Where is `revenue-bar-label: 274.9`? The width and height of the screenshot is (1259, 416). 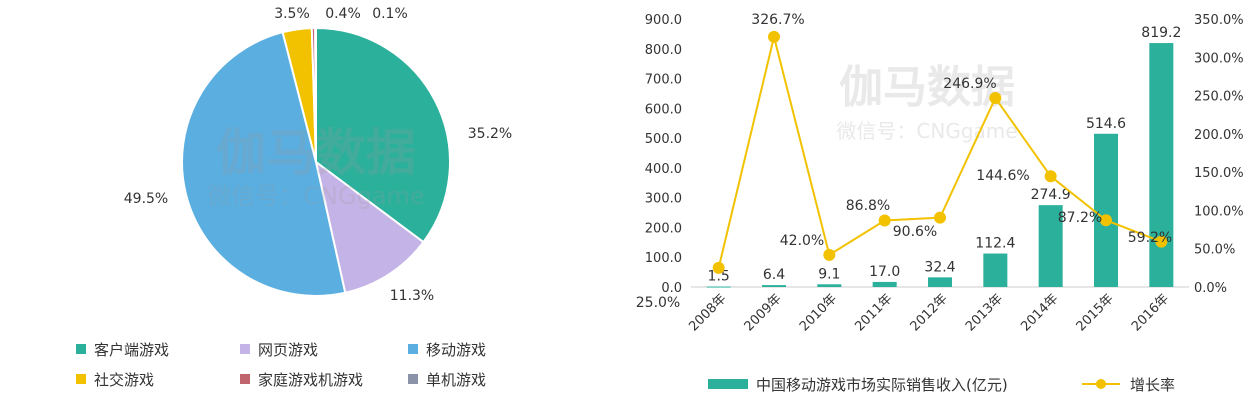
revenue-bar-label: 274.9 is located at coordinates (1051, 195).